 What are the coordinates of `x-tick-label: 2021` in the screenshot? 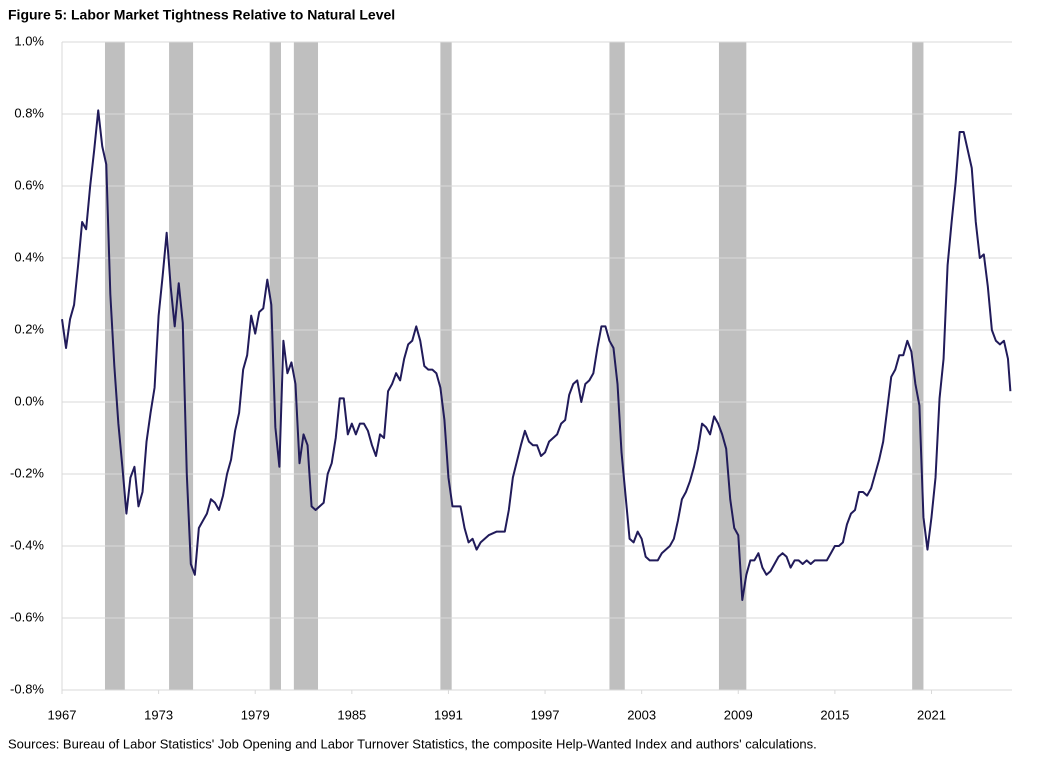 It's located at (931, 714).